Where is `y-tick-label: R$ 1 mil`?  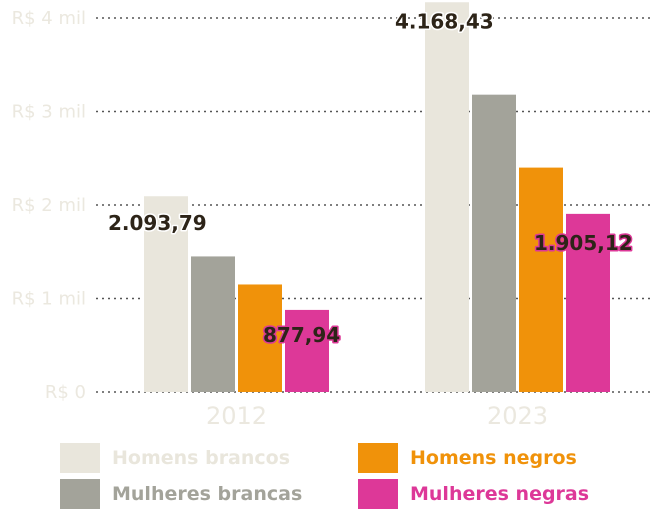
y-tick-label: R$ 1 mil is located at coordinates (49, 299).